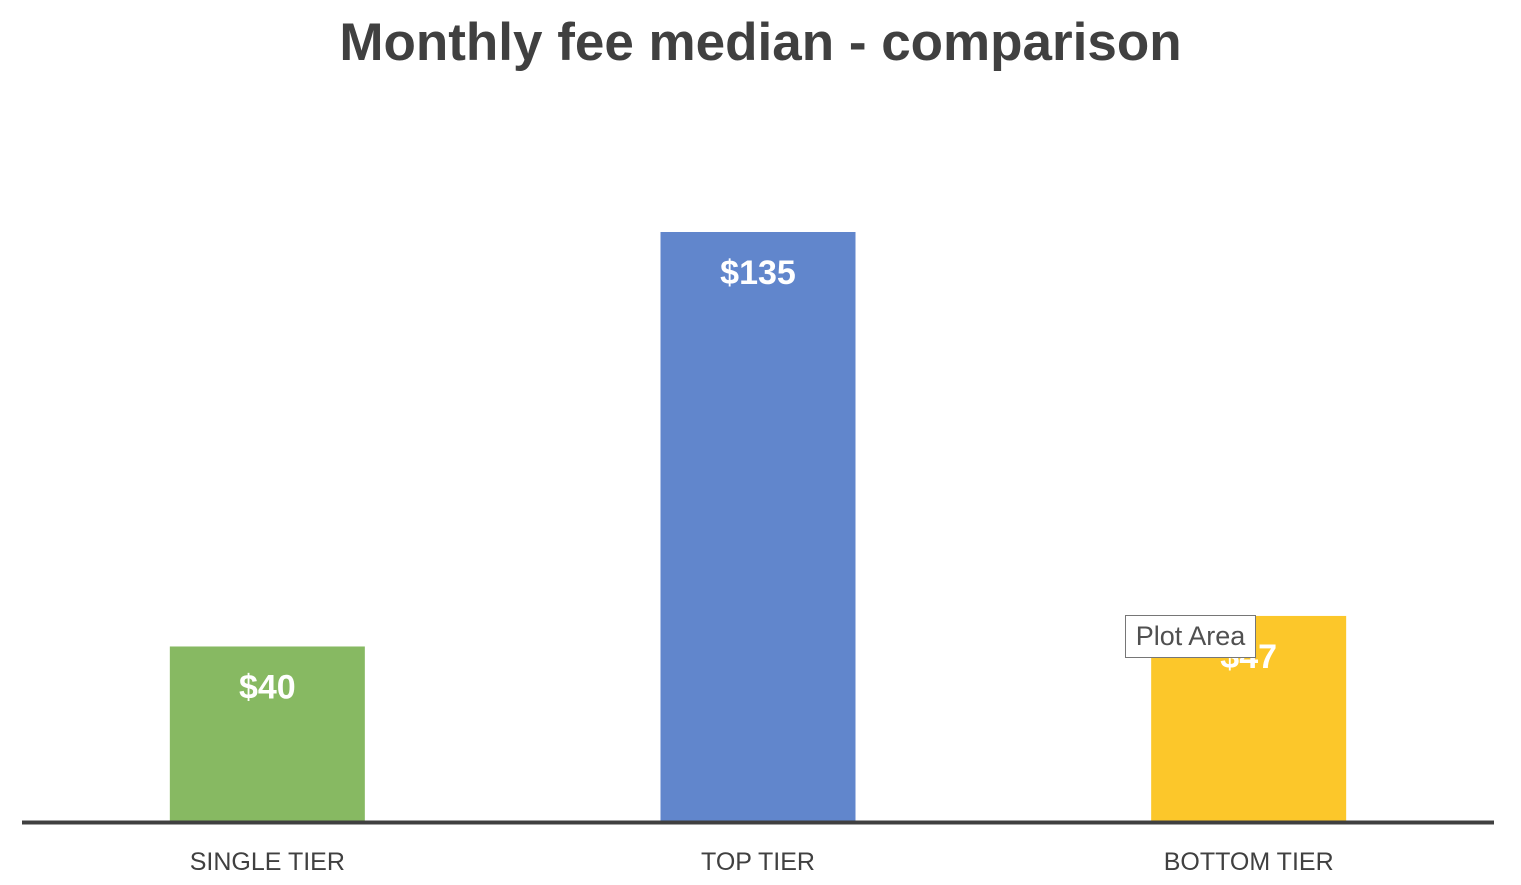  I want to click on data-label: $135, so click(758, 273).